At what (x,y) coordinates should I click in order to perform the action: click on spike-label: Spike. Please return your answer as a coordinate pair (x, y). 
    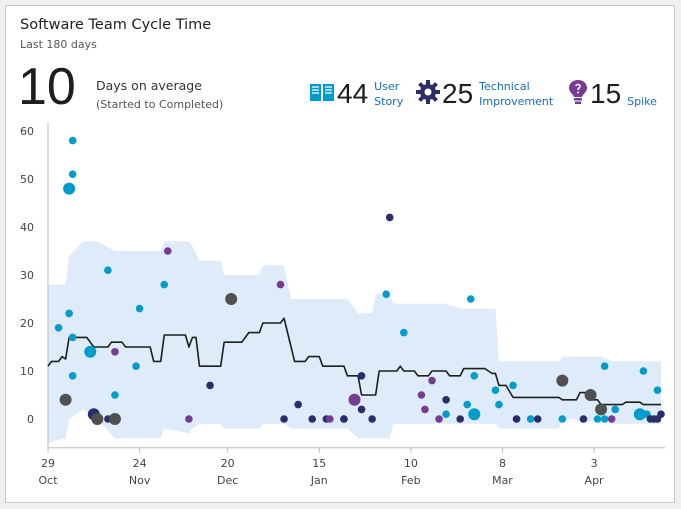
    Looking at the image, I should click on (642, 94).